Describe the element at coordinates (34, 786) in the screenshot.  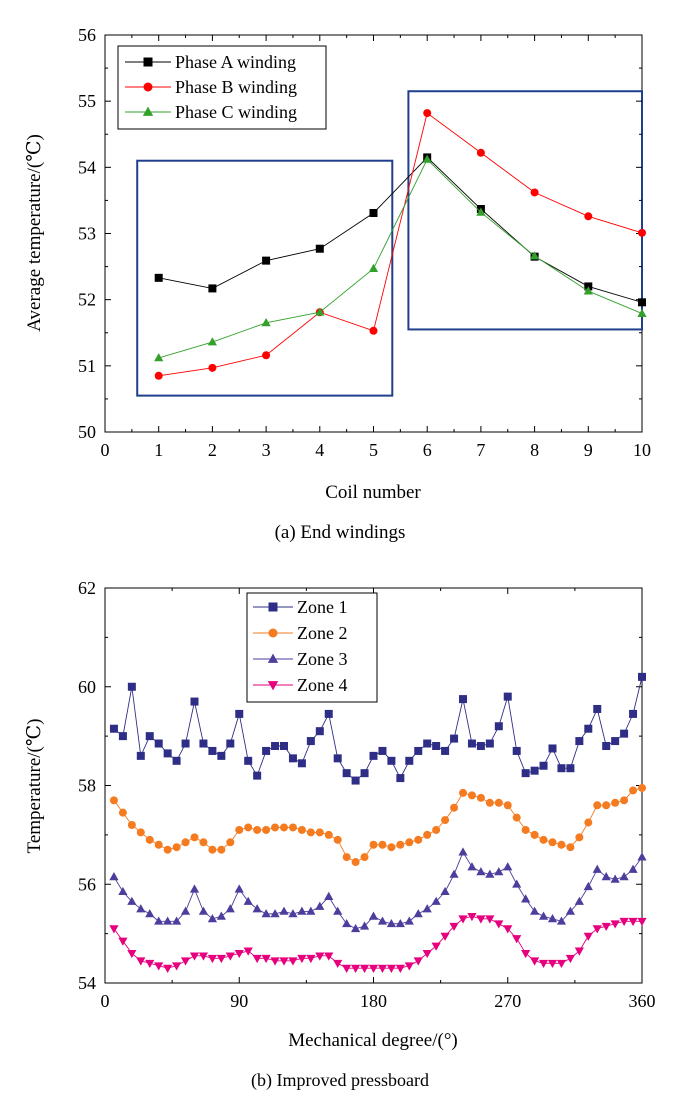
I see `y-axis-label-b: Temperature/(℃)` at that location.